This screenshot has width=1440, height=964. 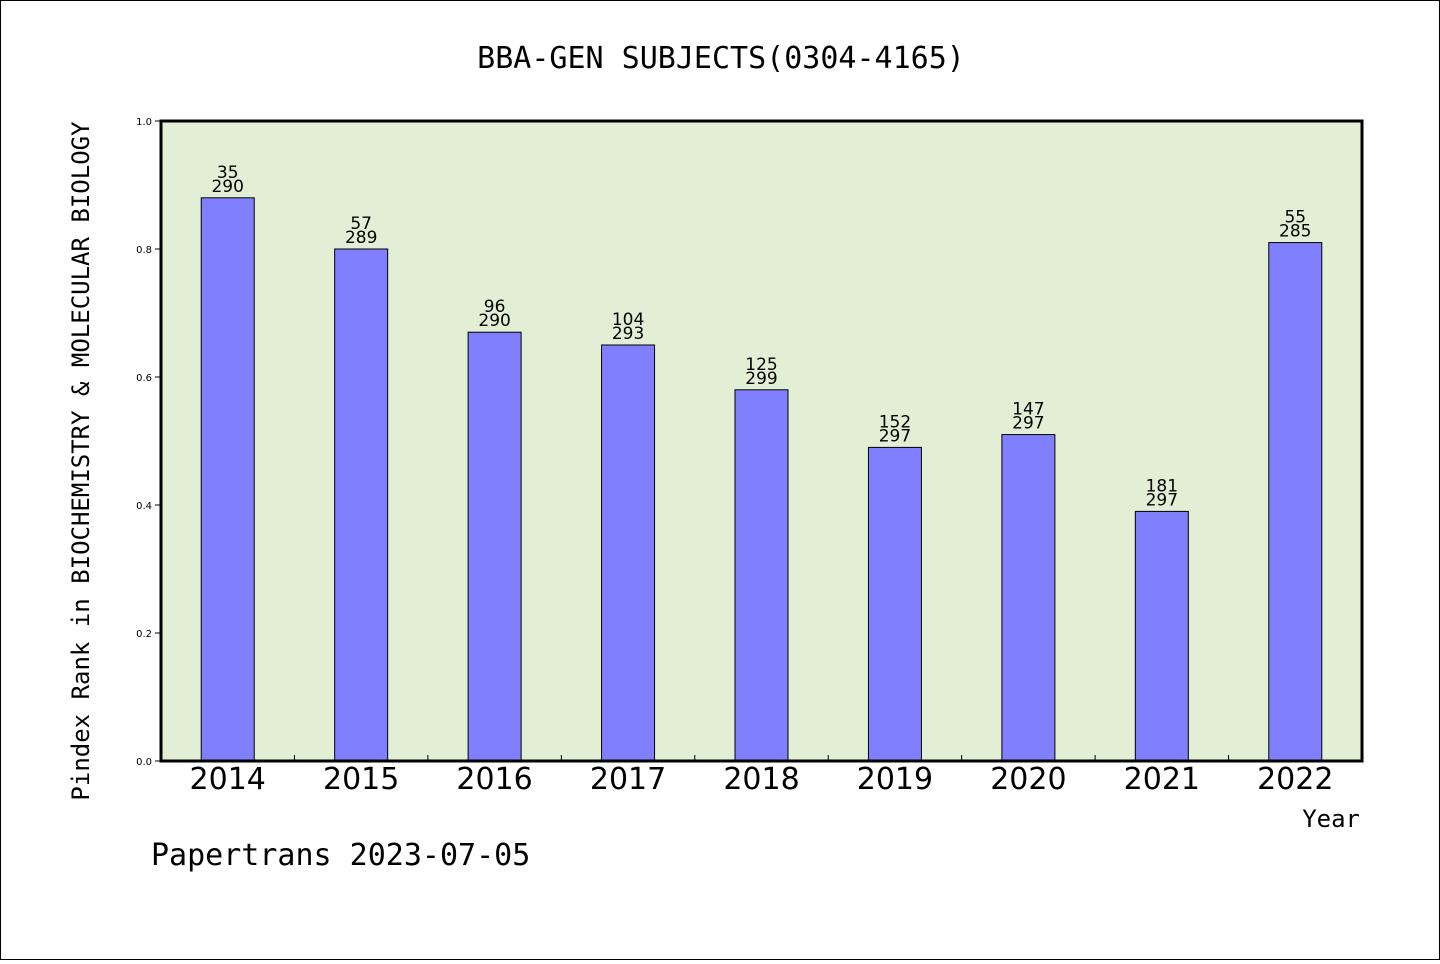 What do you see at coordinates (227, 187) in the screenshot?
I see `total-label-2014: 290` at bounding box center [227, 187].